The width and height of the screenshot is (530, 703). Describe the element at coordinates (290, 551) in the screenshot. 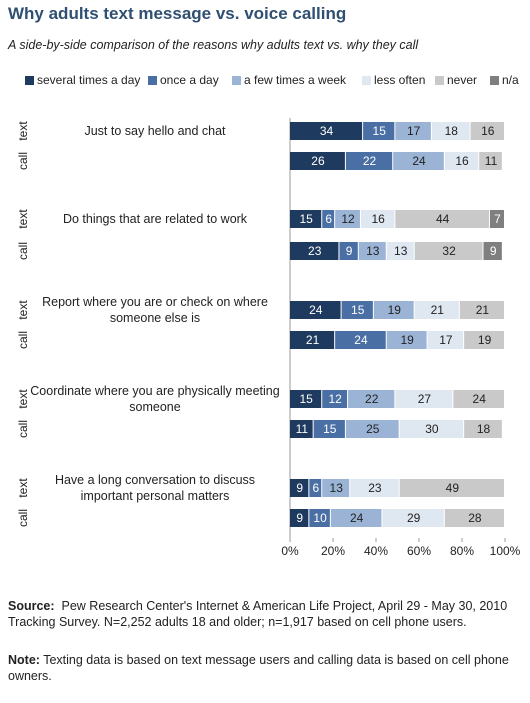

I see `x-tick-label: 0%` at that location.